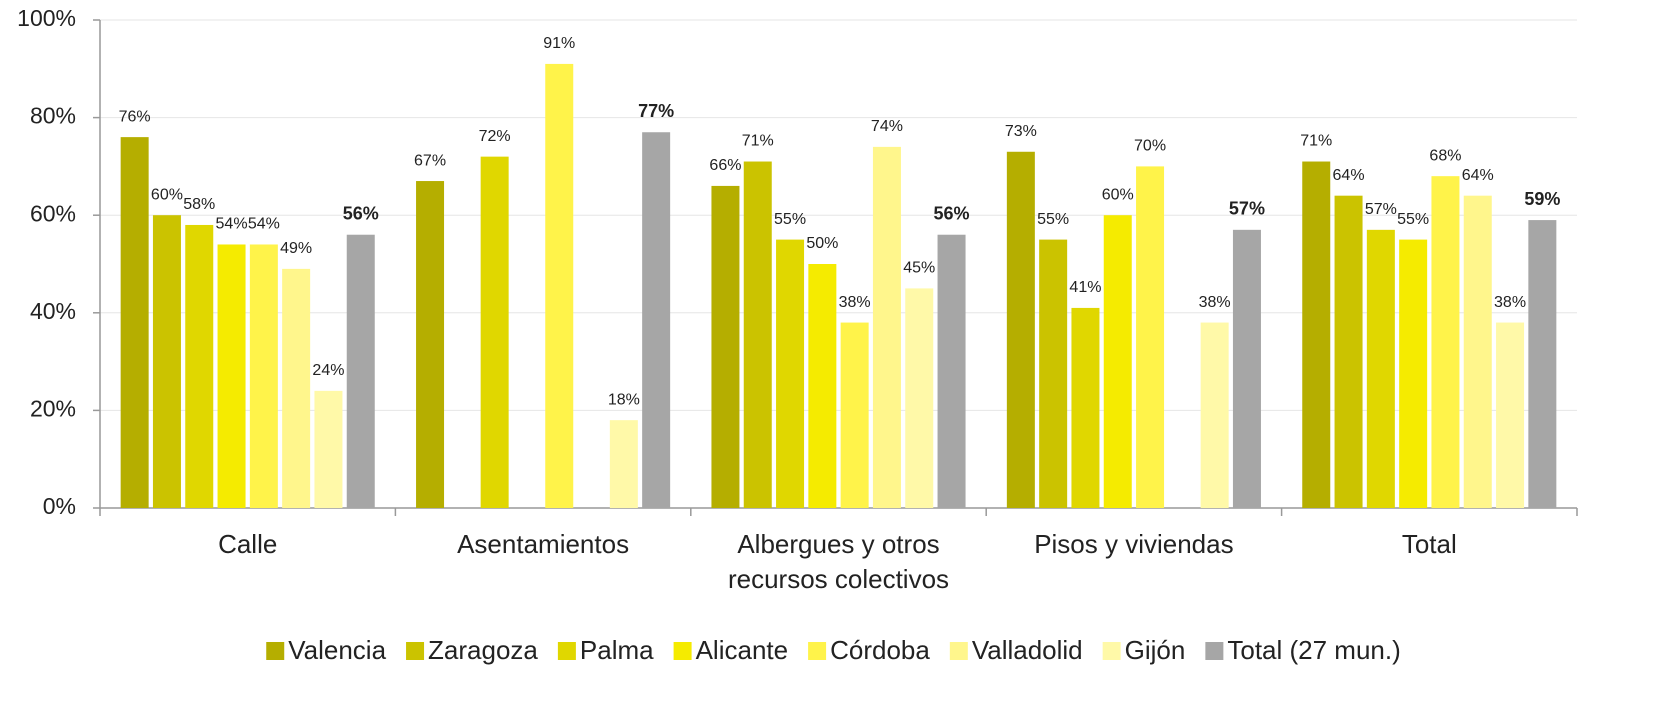  What do you see at coordinates (46, 18) in the screenshot?
I see `y-tick-label: 100%` at bounding box center [46, 18].